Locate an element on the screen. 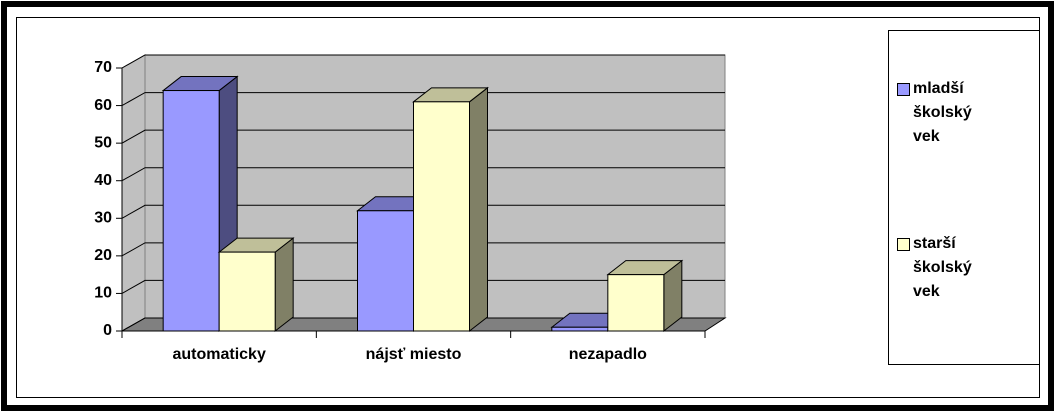 The image size is (1055, 412). x-tick-label: nájsť miesto is located at coordinates (414, 354).